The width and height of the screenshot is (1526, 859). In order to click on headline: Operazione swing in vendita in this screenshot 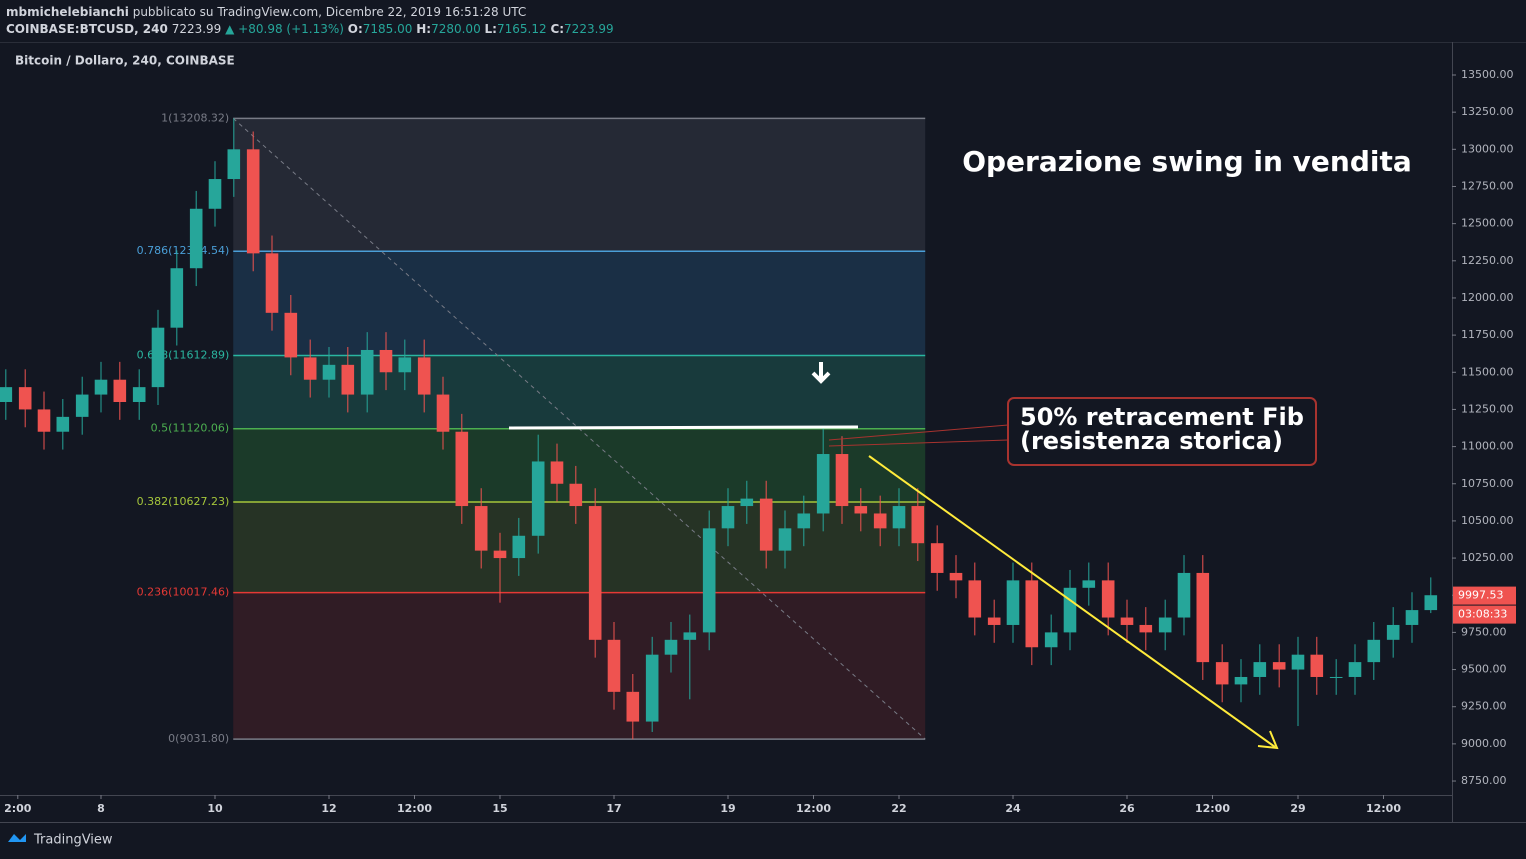, I will do `click(1187, 161)`.